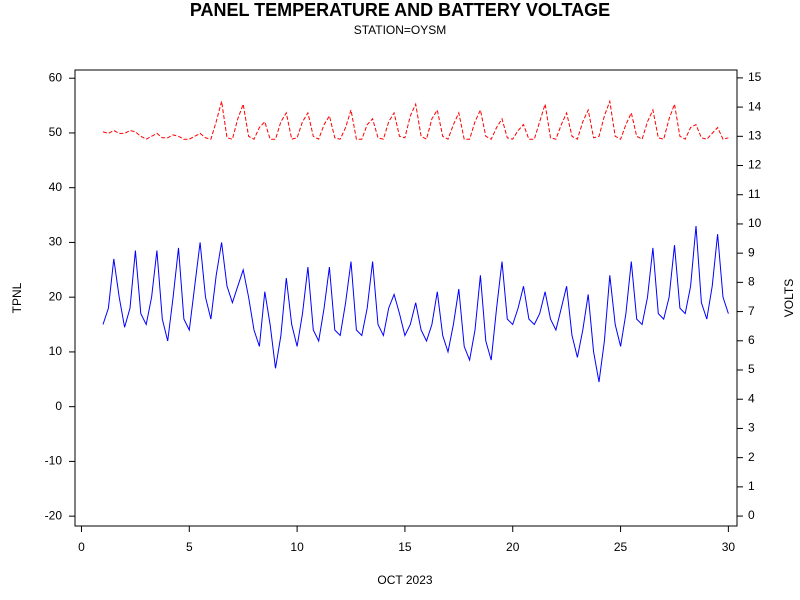 This screenshot has width=800, height=600. Describe the element at coordinates (404, 580) in the screenshot. I see `x-axis-label: OCT 2023` at that location.